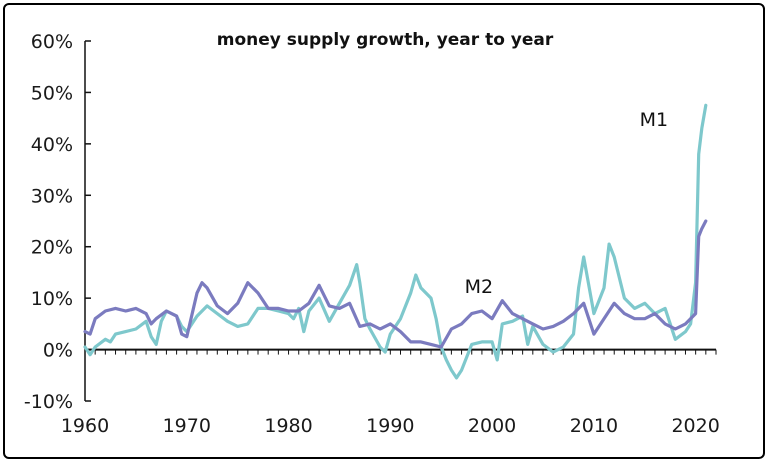 The height and width of the screenshot is (464, 770). I want to click on series-labels: M1 M2, so click(567, 203).